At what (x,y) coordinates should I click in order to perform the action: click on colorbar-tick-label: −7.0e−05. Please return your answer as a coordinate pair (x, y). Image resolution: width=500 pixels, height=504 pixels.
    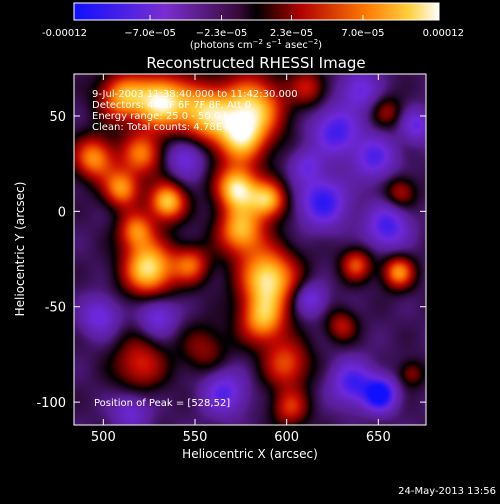
    Looking at the image, I should click on (150, 33).